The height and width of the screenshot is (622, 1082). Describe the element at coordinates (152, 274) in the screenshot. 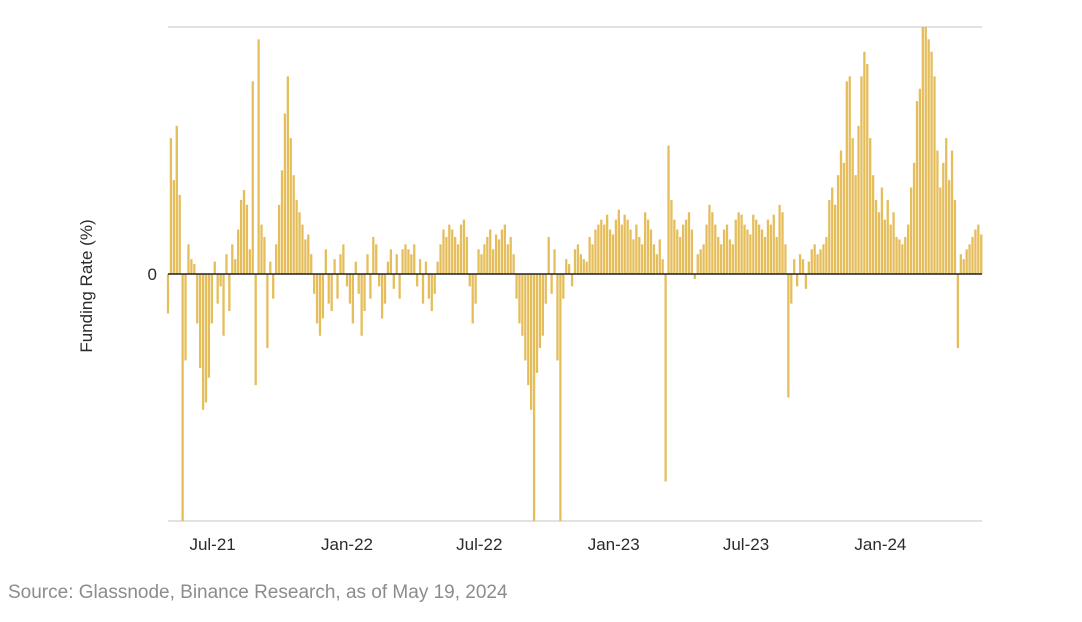

I see `y-tick-label: 0` at that location.